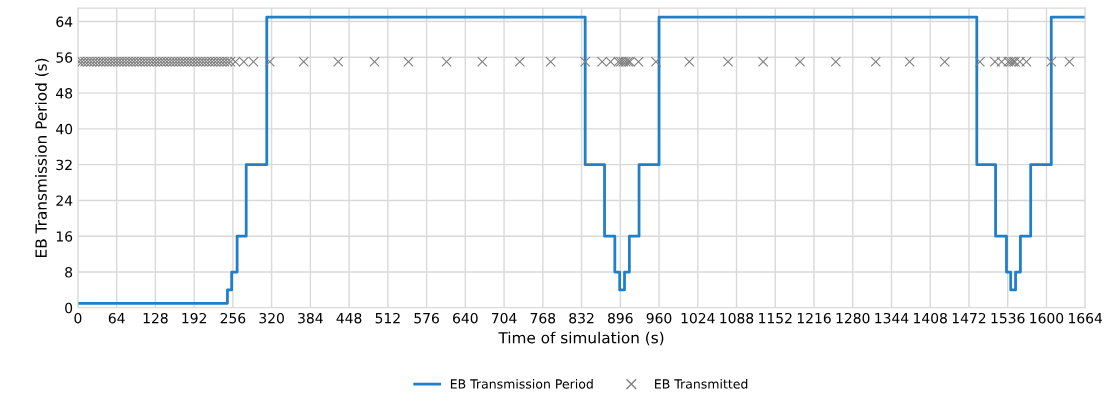  What do you see at coordinates (930, 318) in the screenshot?
I see `x-tick-label: 1408` at bounding box center [930, 318].